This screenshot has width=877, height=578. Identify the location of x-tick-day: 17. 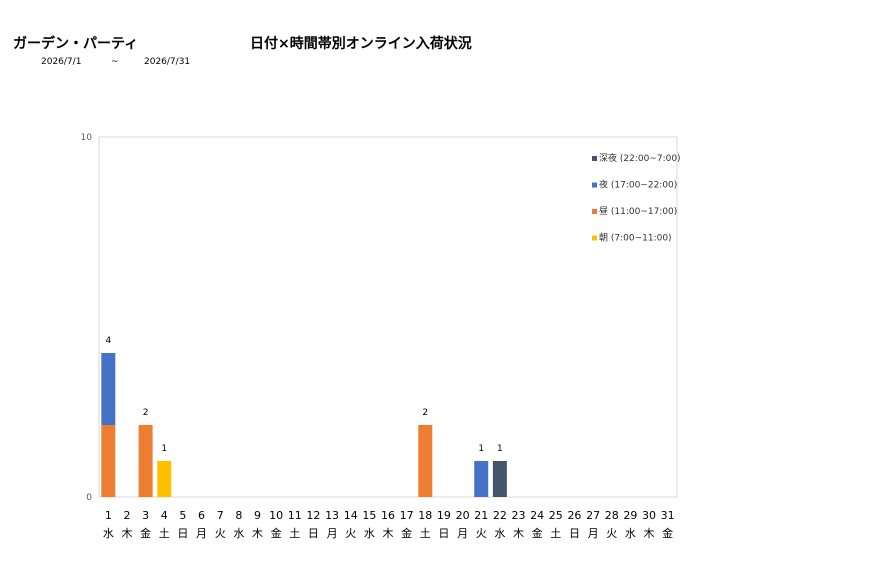
(407, 515).